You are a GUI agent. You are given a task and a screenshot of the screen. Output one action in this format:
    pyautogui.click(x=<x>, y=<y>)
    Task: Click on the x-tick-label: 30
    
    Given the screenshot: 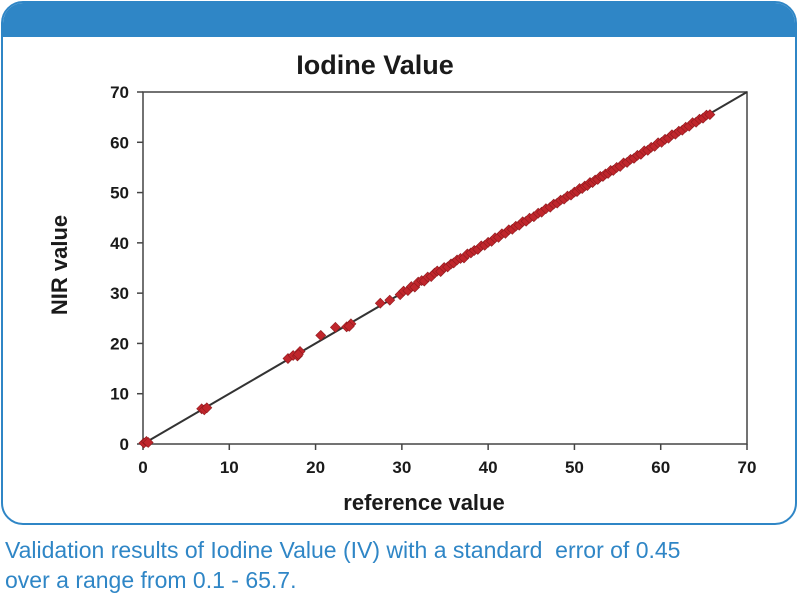 What is the action you would take?
    pyautogui.click(x=401, y=467)
    